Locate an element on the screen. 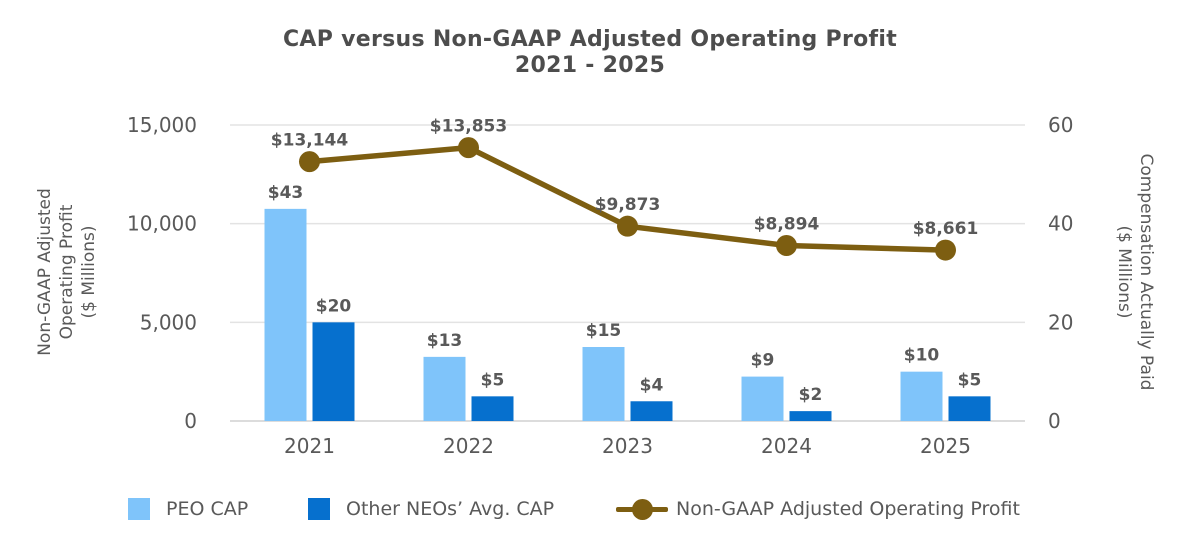 The height and width of the screenshot is (560, 1180). bar-data-label: $2 is located at coordinates (811, 395).